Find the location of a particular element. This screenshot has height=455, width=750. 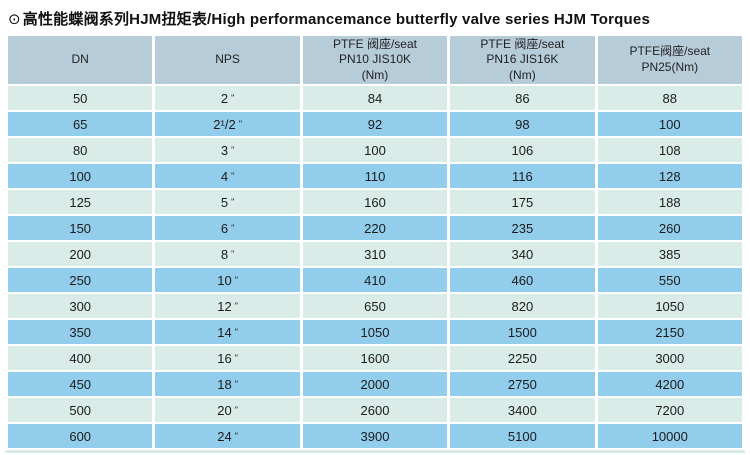

cell-pn10: 100 is located at coordinates (375, 150).